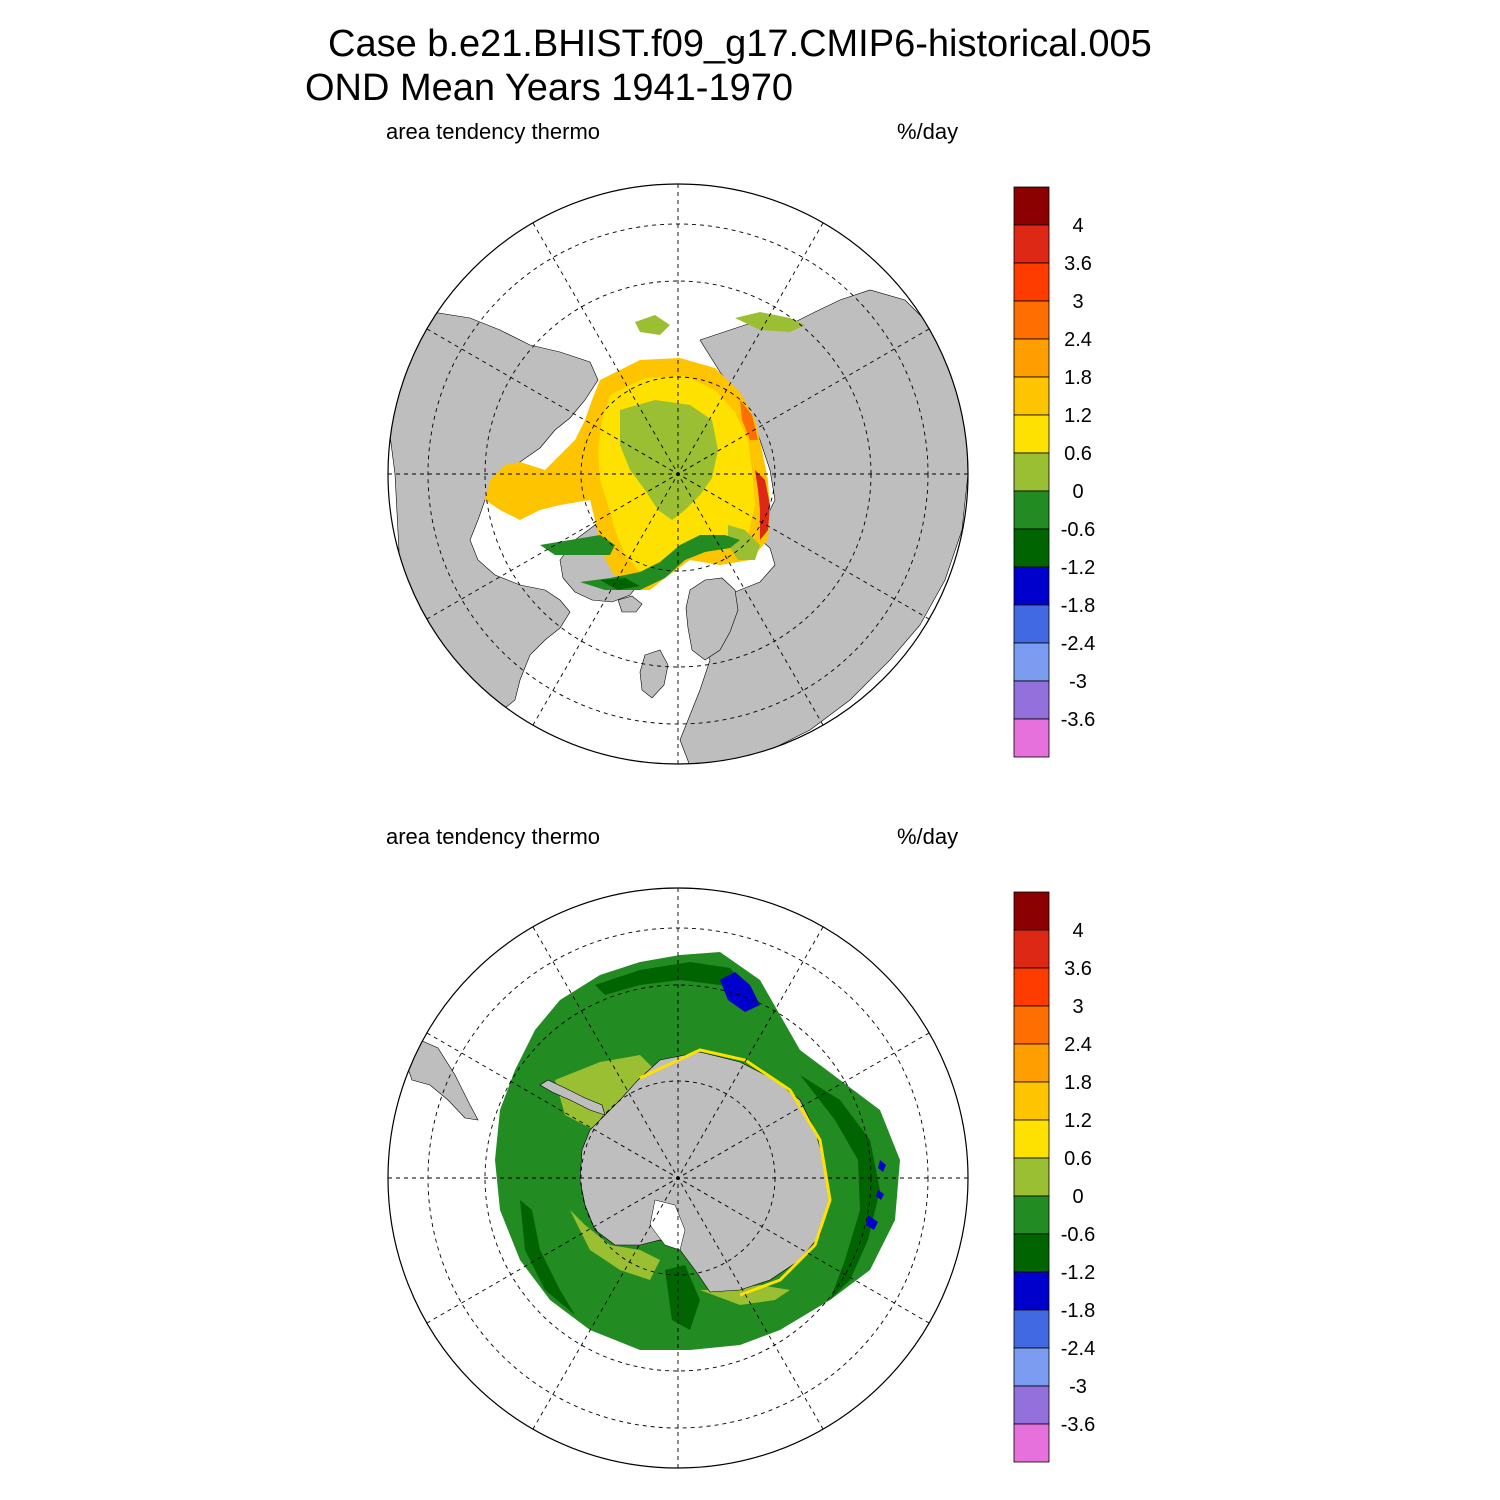 The height and width of the screenshot is (1500, 1500). I want to click on north-colorbar-tick-label: -1.2, so click(1078, 568).